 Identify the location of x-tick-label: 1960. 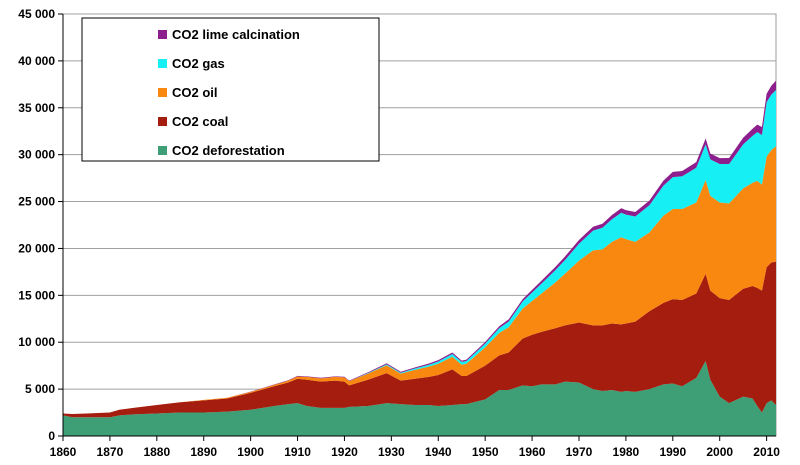
(532, 452).